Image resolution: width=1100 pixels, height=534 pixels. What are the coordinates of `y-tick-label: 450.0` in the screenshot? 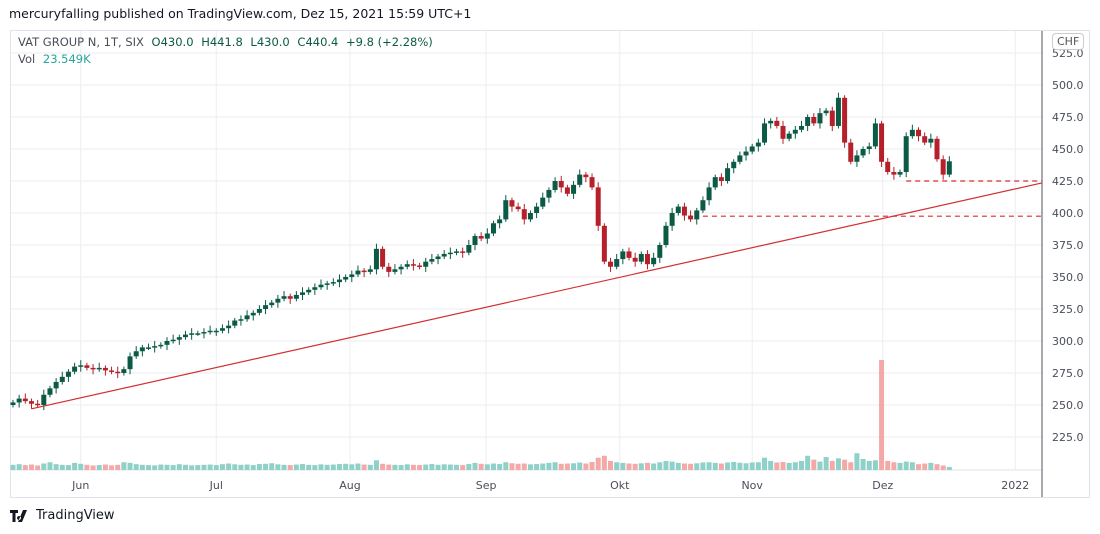 It's located at (1068, 149).